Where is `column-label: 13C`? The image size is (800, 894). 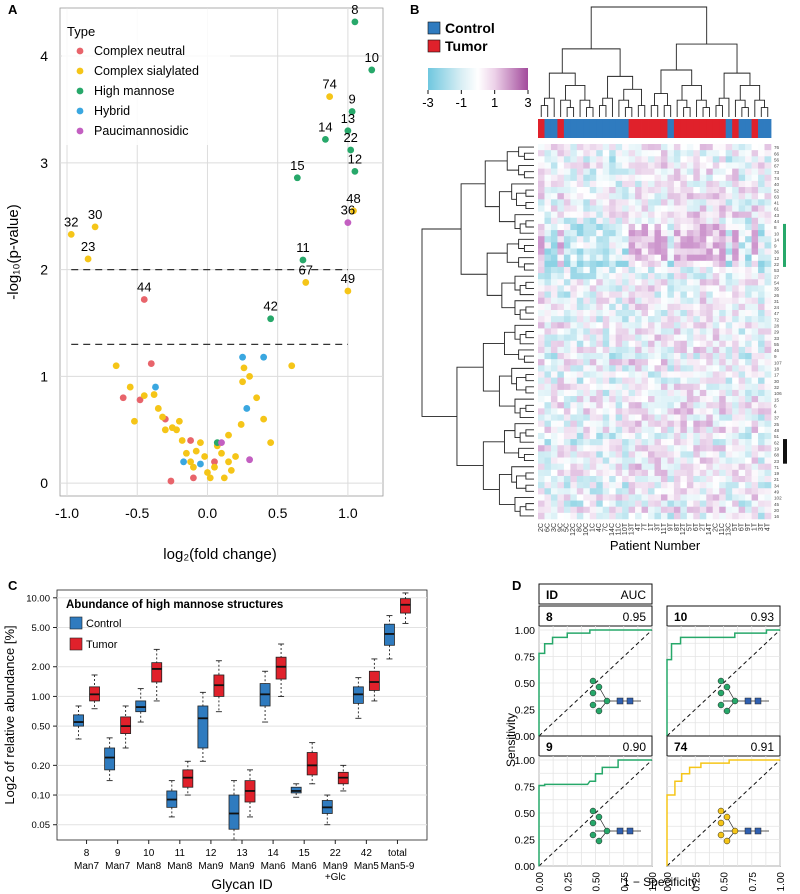
column-label: 13C is located at coordinates (729, 529).